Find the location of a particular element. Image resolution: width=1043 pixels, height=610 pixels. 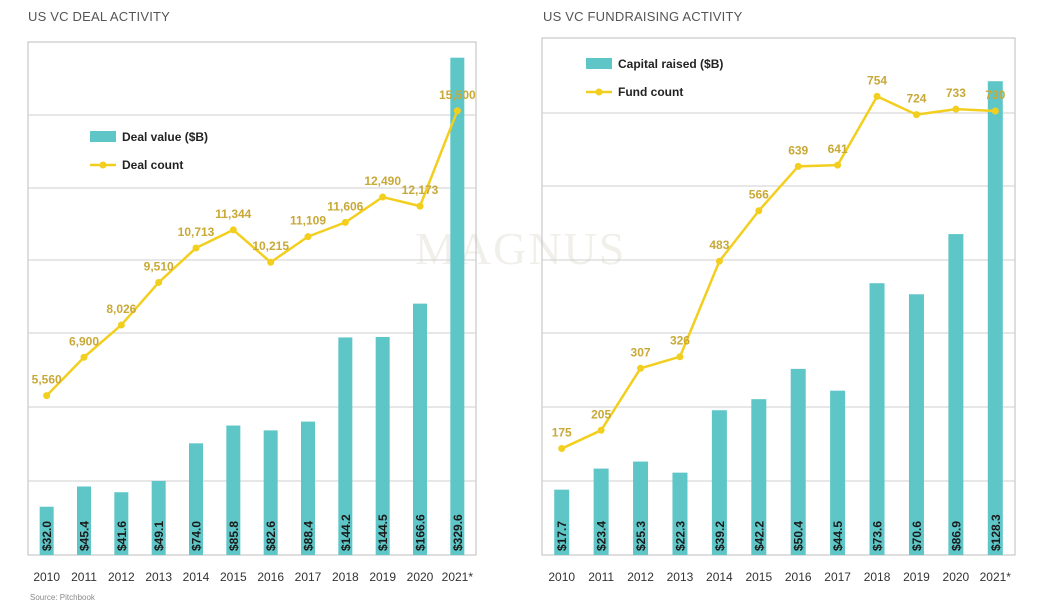

deal-x-tick-label: 2018 is located at coordinates (345, 577).